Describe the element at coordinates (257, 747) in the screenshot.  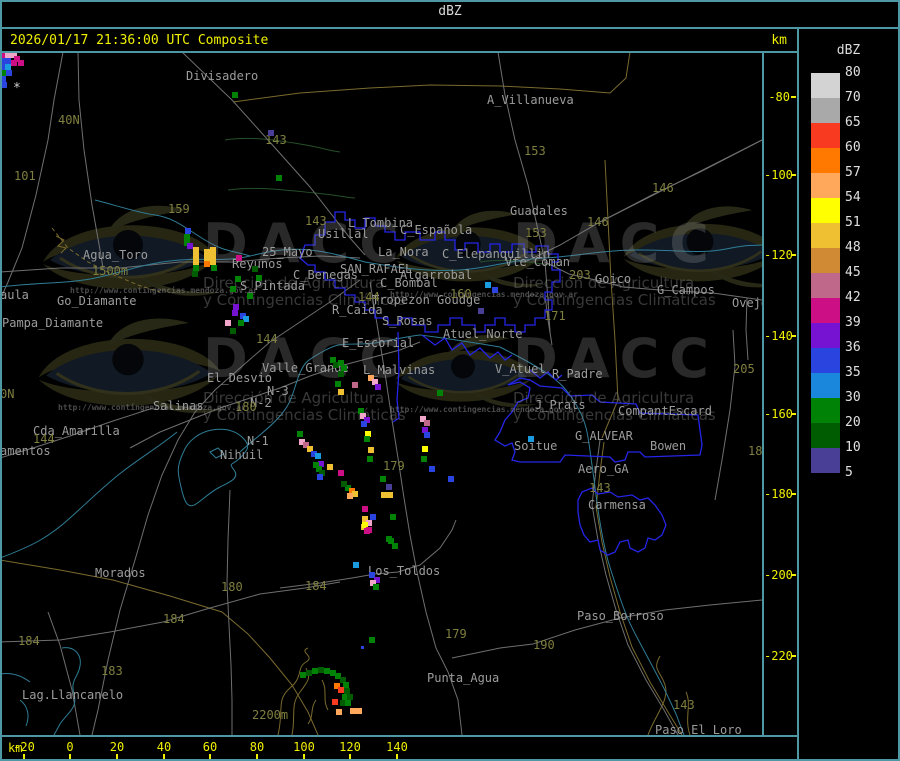
I see `bottom-axis-tick-label: 80` at that location.